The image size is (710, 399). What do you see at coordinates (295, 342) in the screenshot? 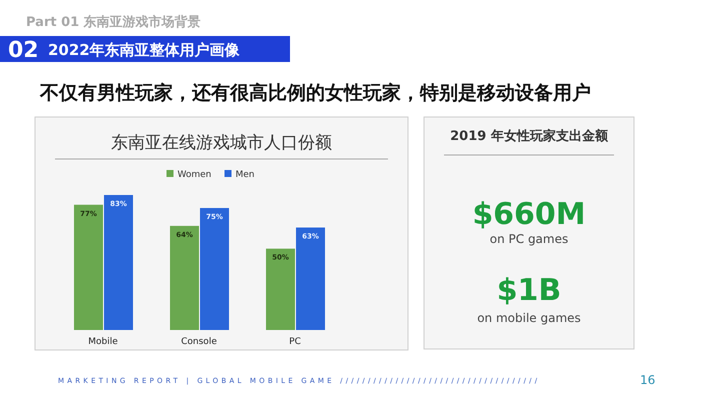
I see `x-tick-label: PC` at bounding box center [295, 342].